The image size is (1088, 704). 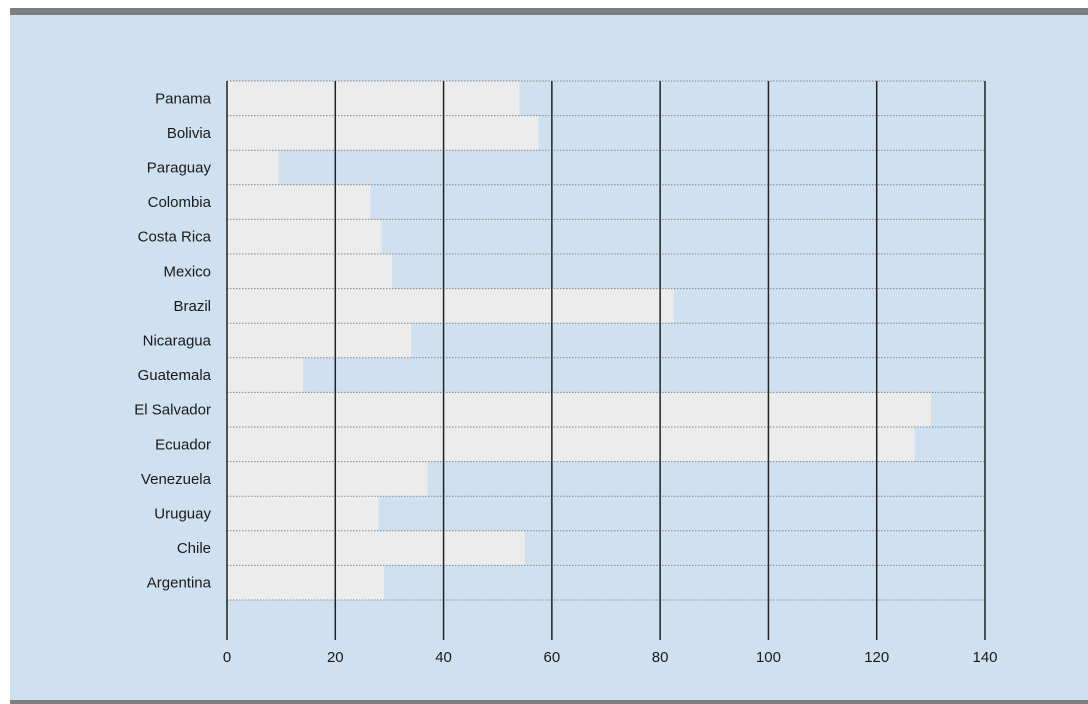 What do you see at coordinates (189, 133) in the screenshot?
I see `category-label-bolivia: Bolivia` at bounding box center [189, 133].